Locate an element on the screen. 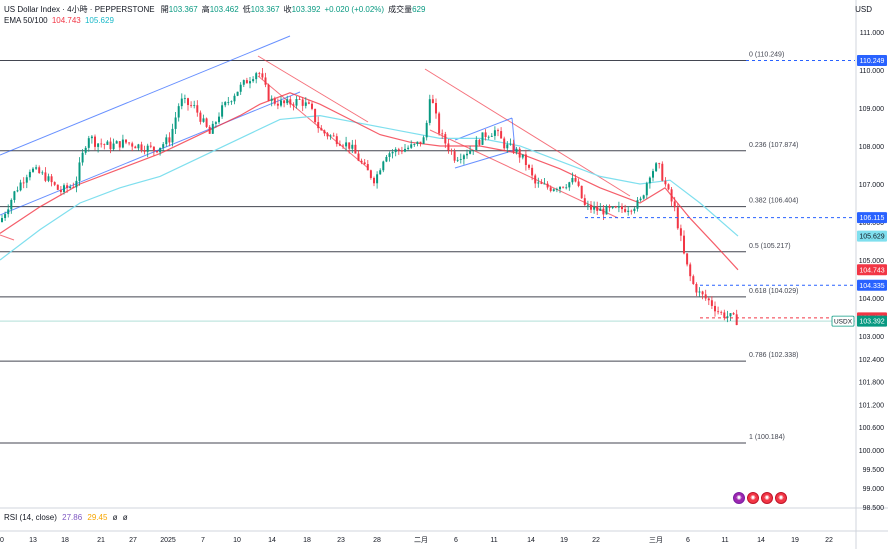 This screenshot has height=549, width=888. price-label-box is located at coordinates (872, 61).